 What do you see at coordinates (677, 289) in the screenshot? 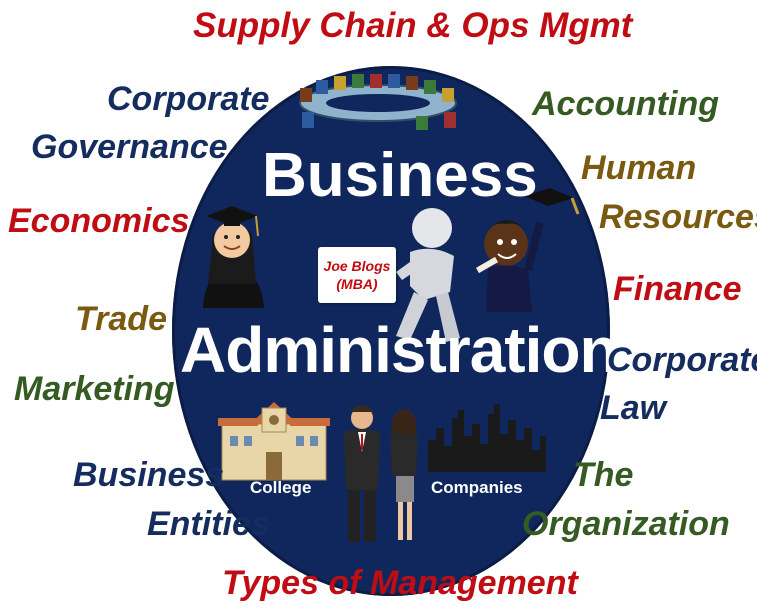
I see `topic-finance: Finance` at bounding box center [677, 289].